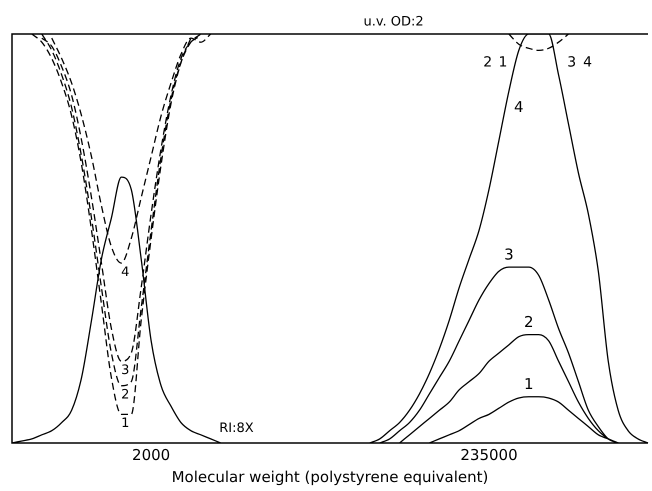 This screenshot has height=491, width=652. Describe the element at coordinates (489, 455) in the screenshot. I see `x-tick-label: 235000` at that location.